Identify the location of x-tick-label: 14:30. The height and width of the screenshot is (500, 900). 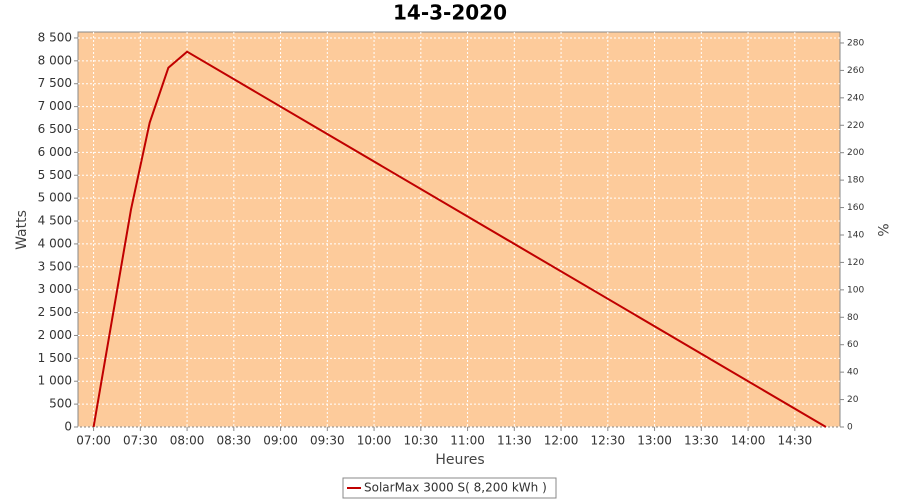
(795, 441).